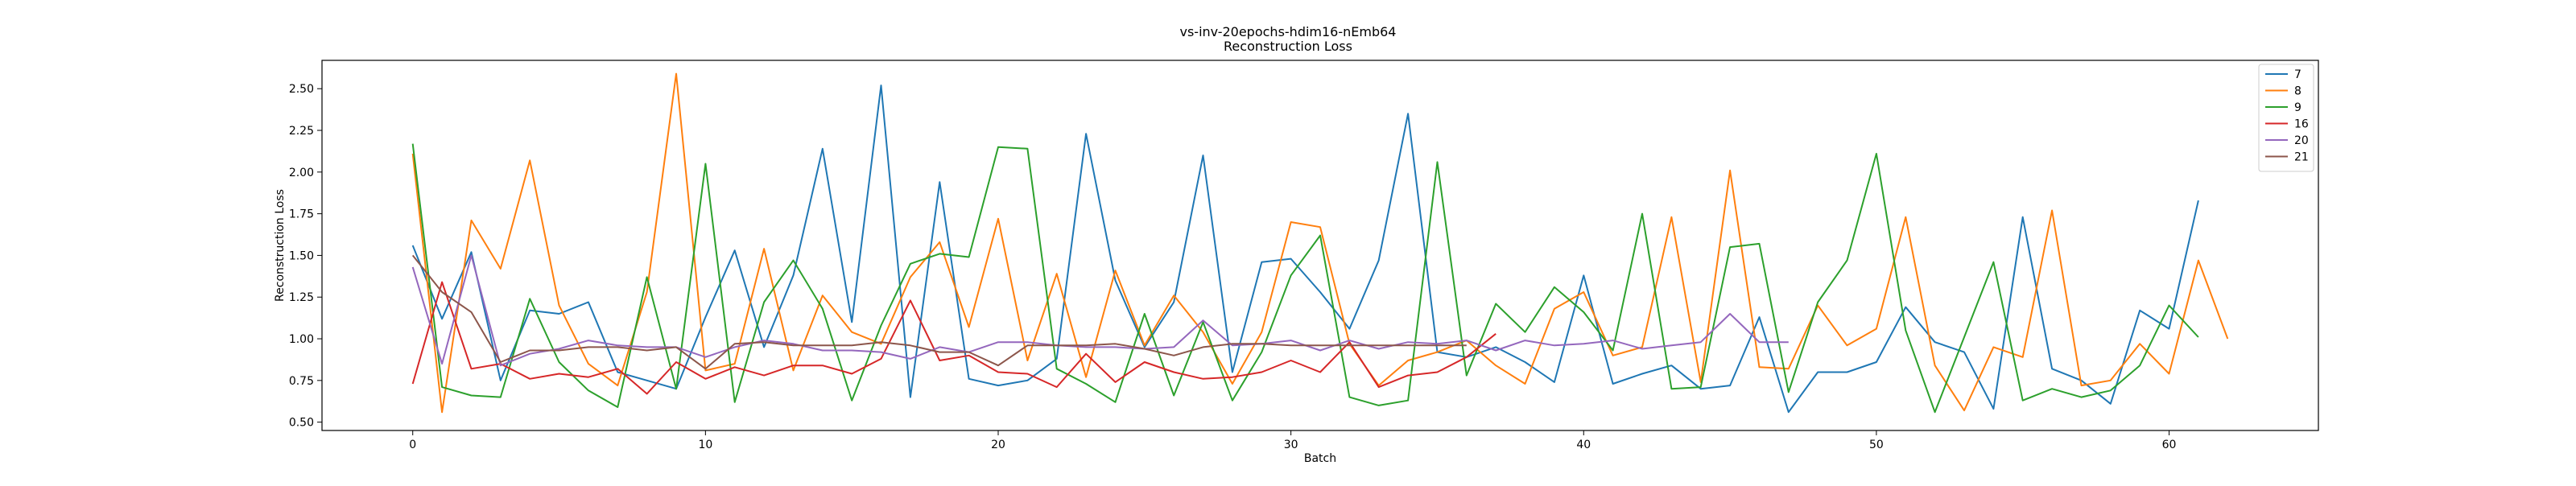 This screenshot has width=2576, height=486. I want to click on legend-label-21: 21, so click(2301, 157).